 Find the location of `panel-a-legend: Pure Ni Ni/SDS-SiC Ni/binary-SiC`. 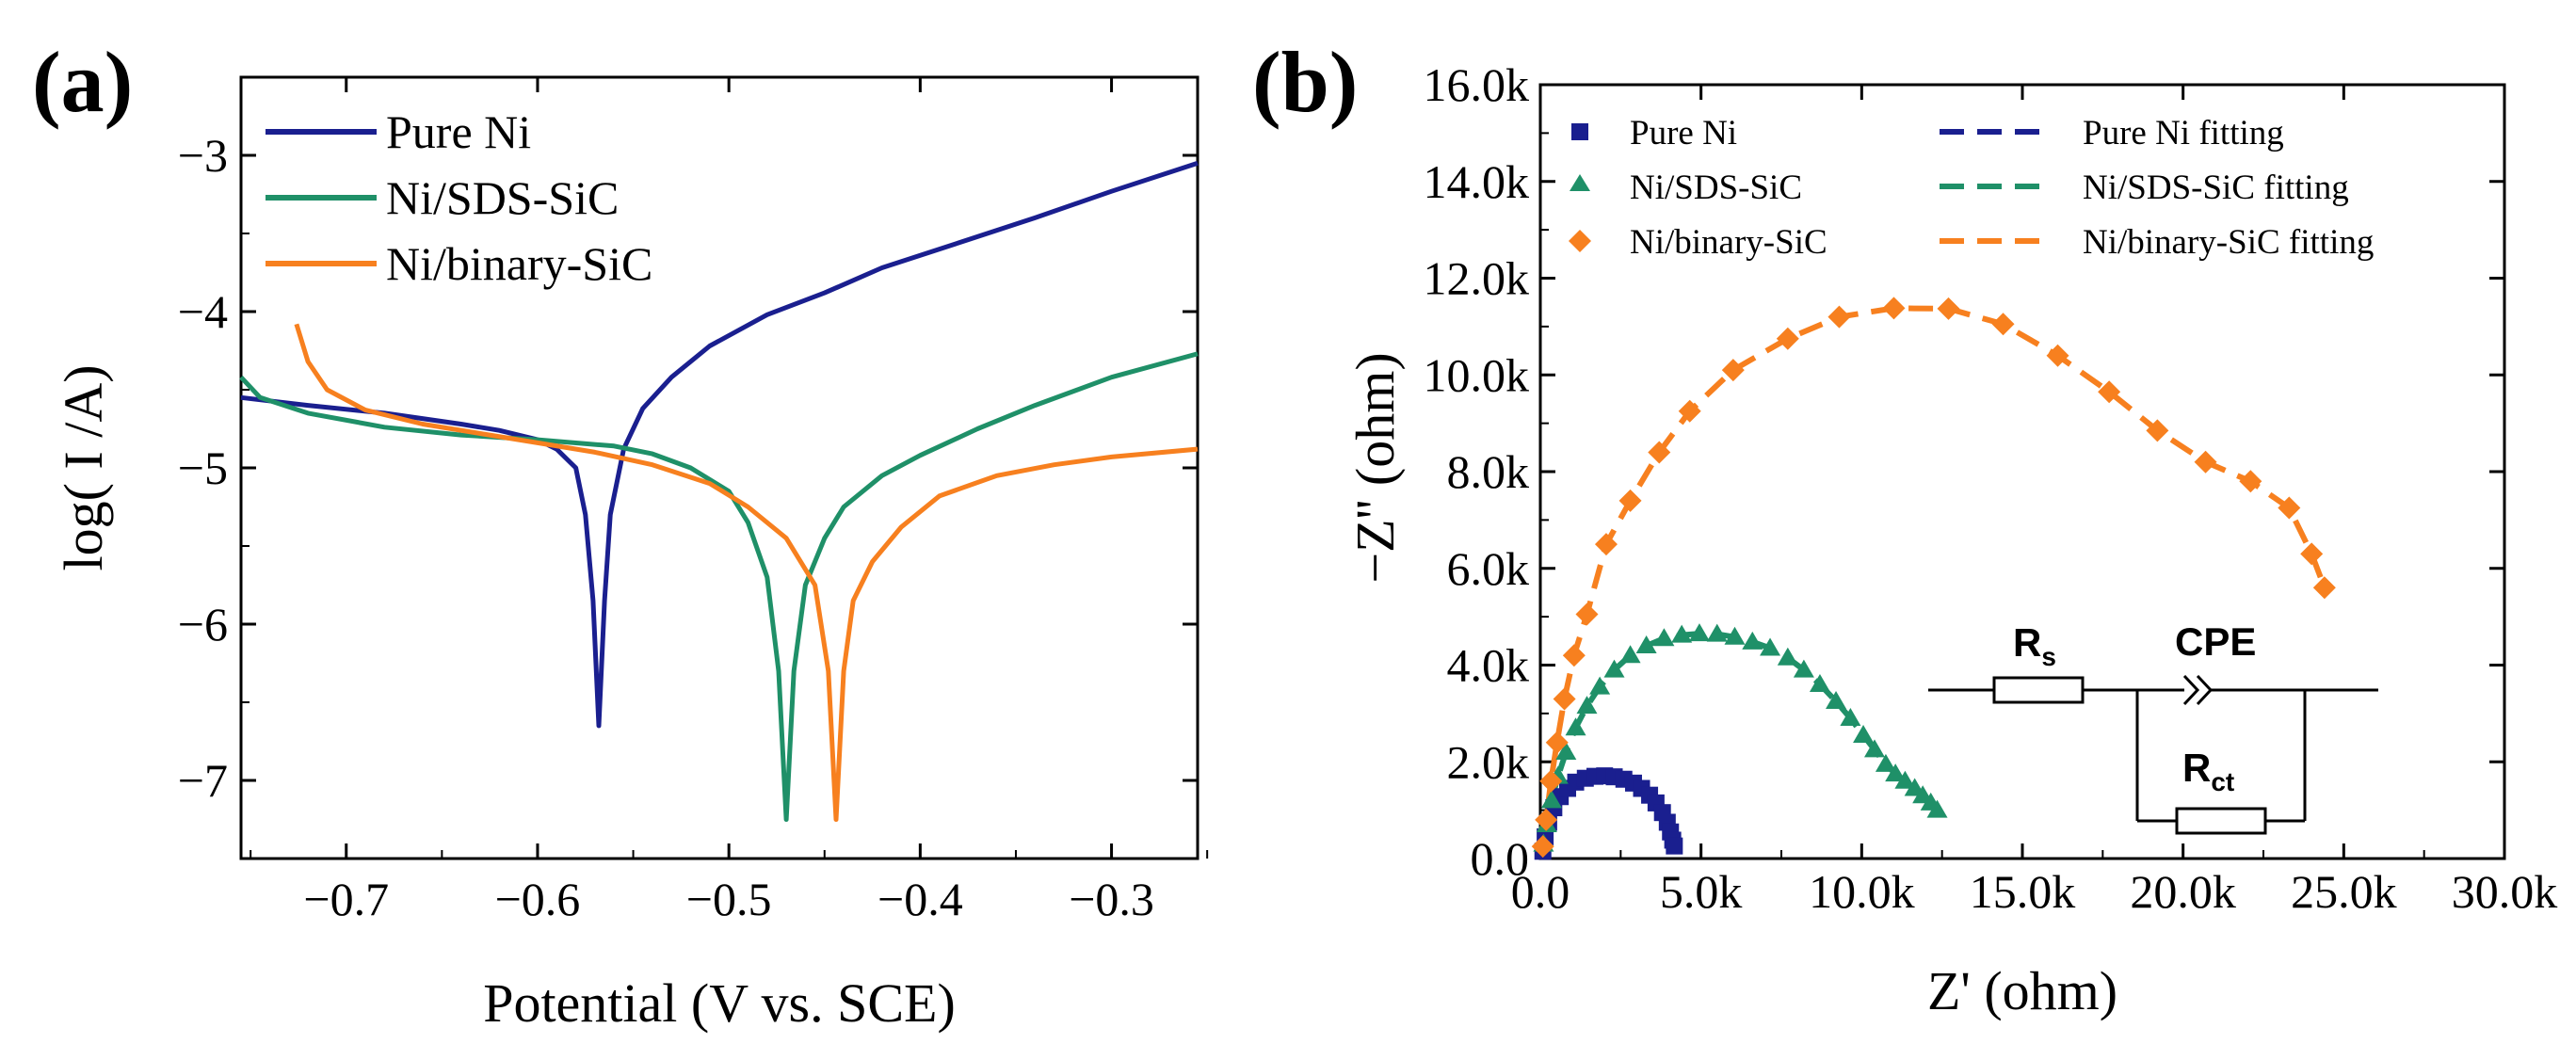

panel-a-legend: Pure Ni Ni/SDS-SiC Ni/binary-SiC is located at coordinates (459, 197).